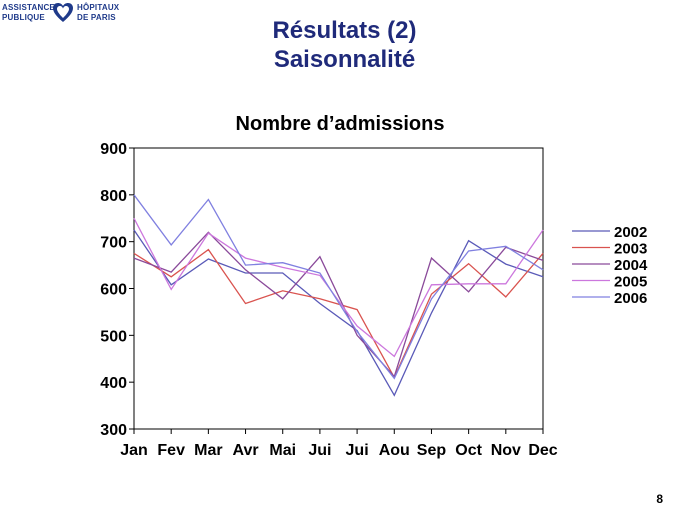  I want to click on y-tick-label: 500, so click(113, 336).